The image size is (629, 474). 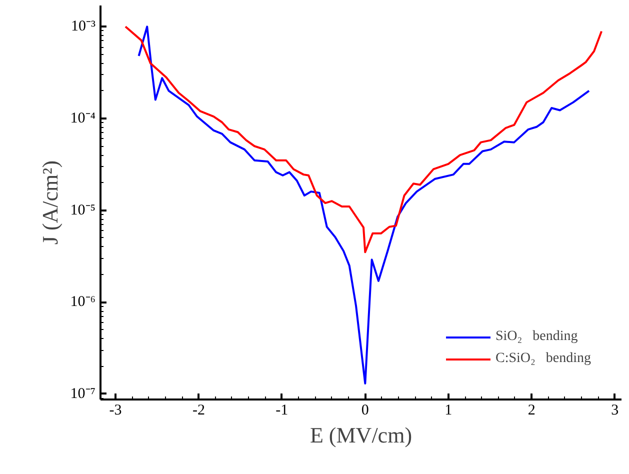 What do you see at coordinates (537, 337) in the screenshot?
I see `legend-label: SiO₂ bending` at bounding box center [537, 337].